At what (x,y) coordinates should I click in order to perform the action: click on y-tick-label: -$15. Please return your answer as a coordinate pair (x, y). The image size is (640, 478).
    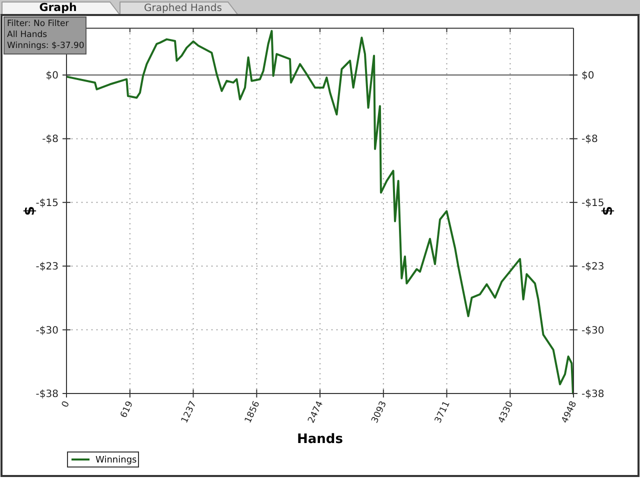
    Looking at the image, I should click on (47, 203).